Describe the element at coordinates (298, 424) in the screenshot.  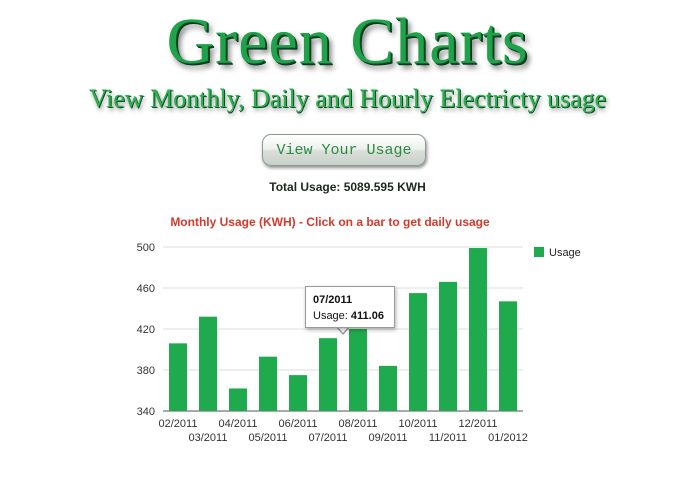
I see `x-tick-label: 06/2011` at that location.